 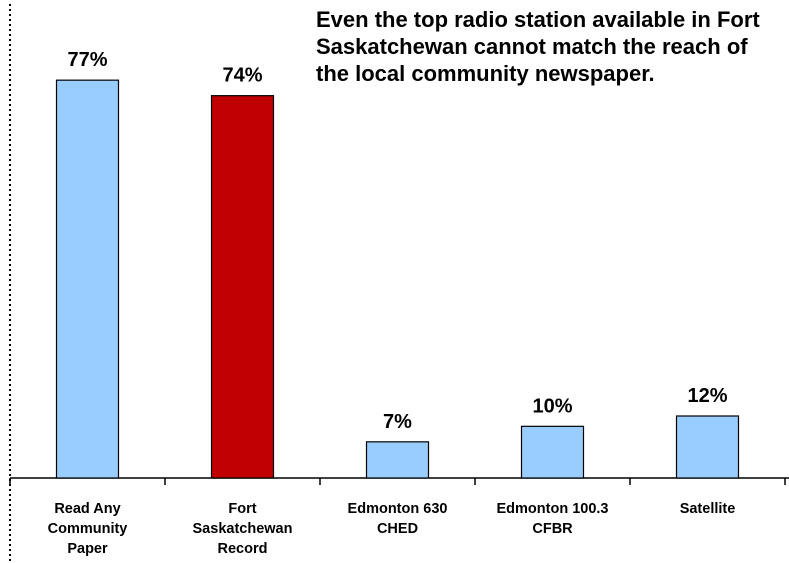 I want to click on data-label: 74%, so click(x=242, y=76).